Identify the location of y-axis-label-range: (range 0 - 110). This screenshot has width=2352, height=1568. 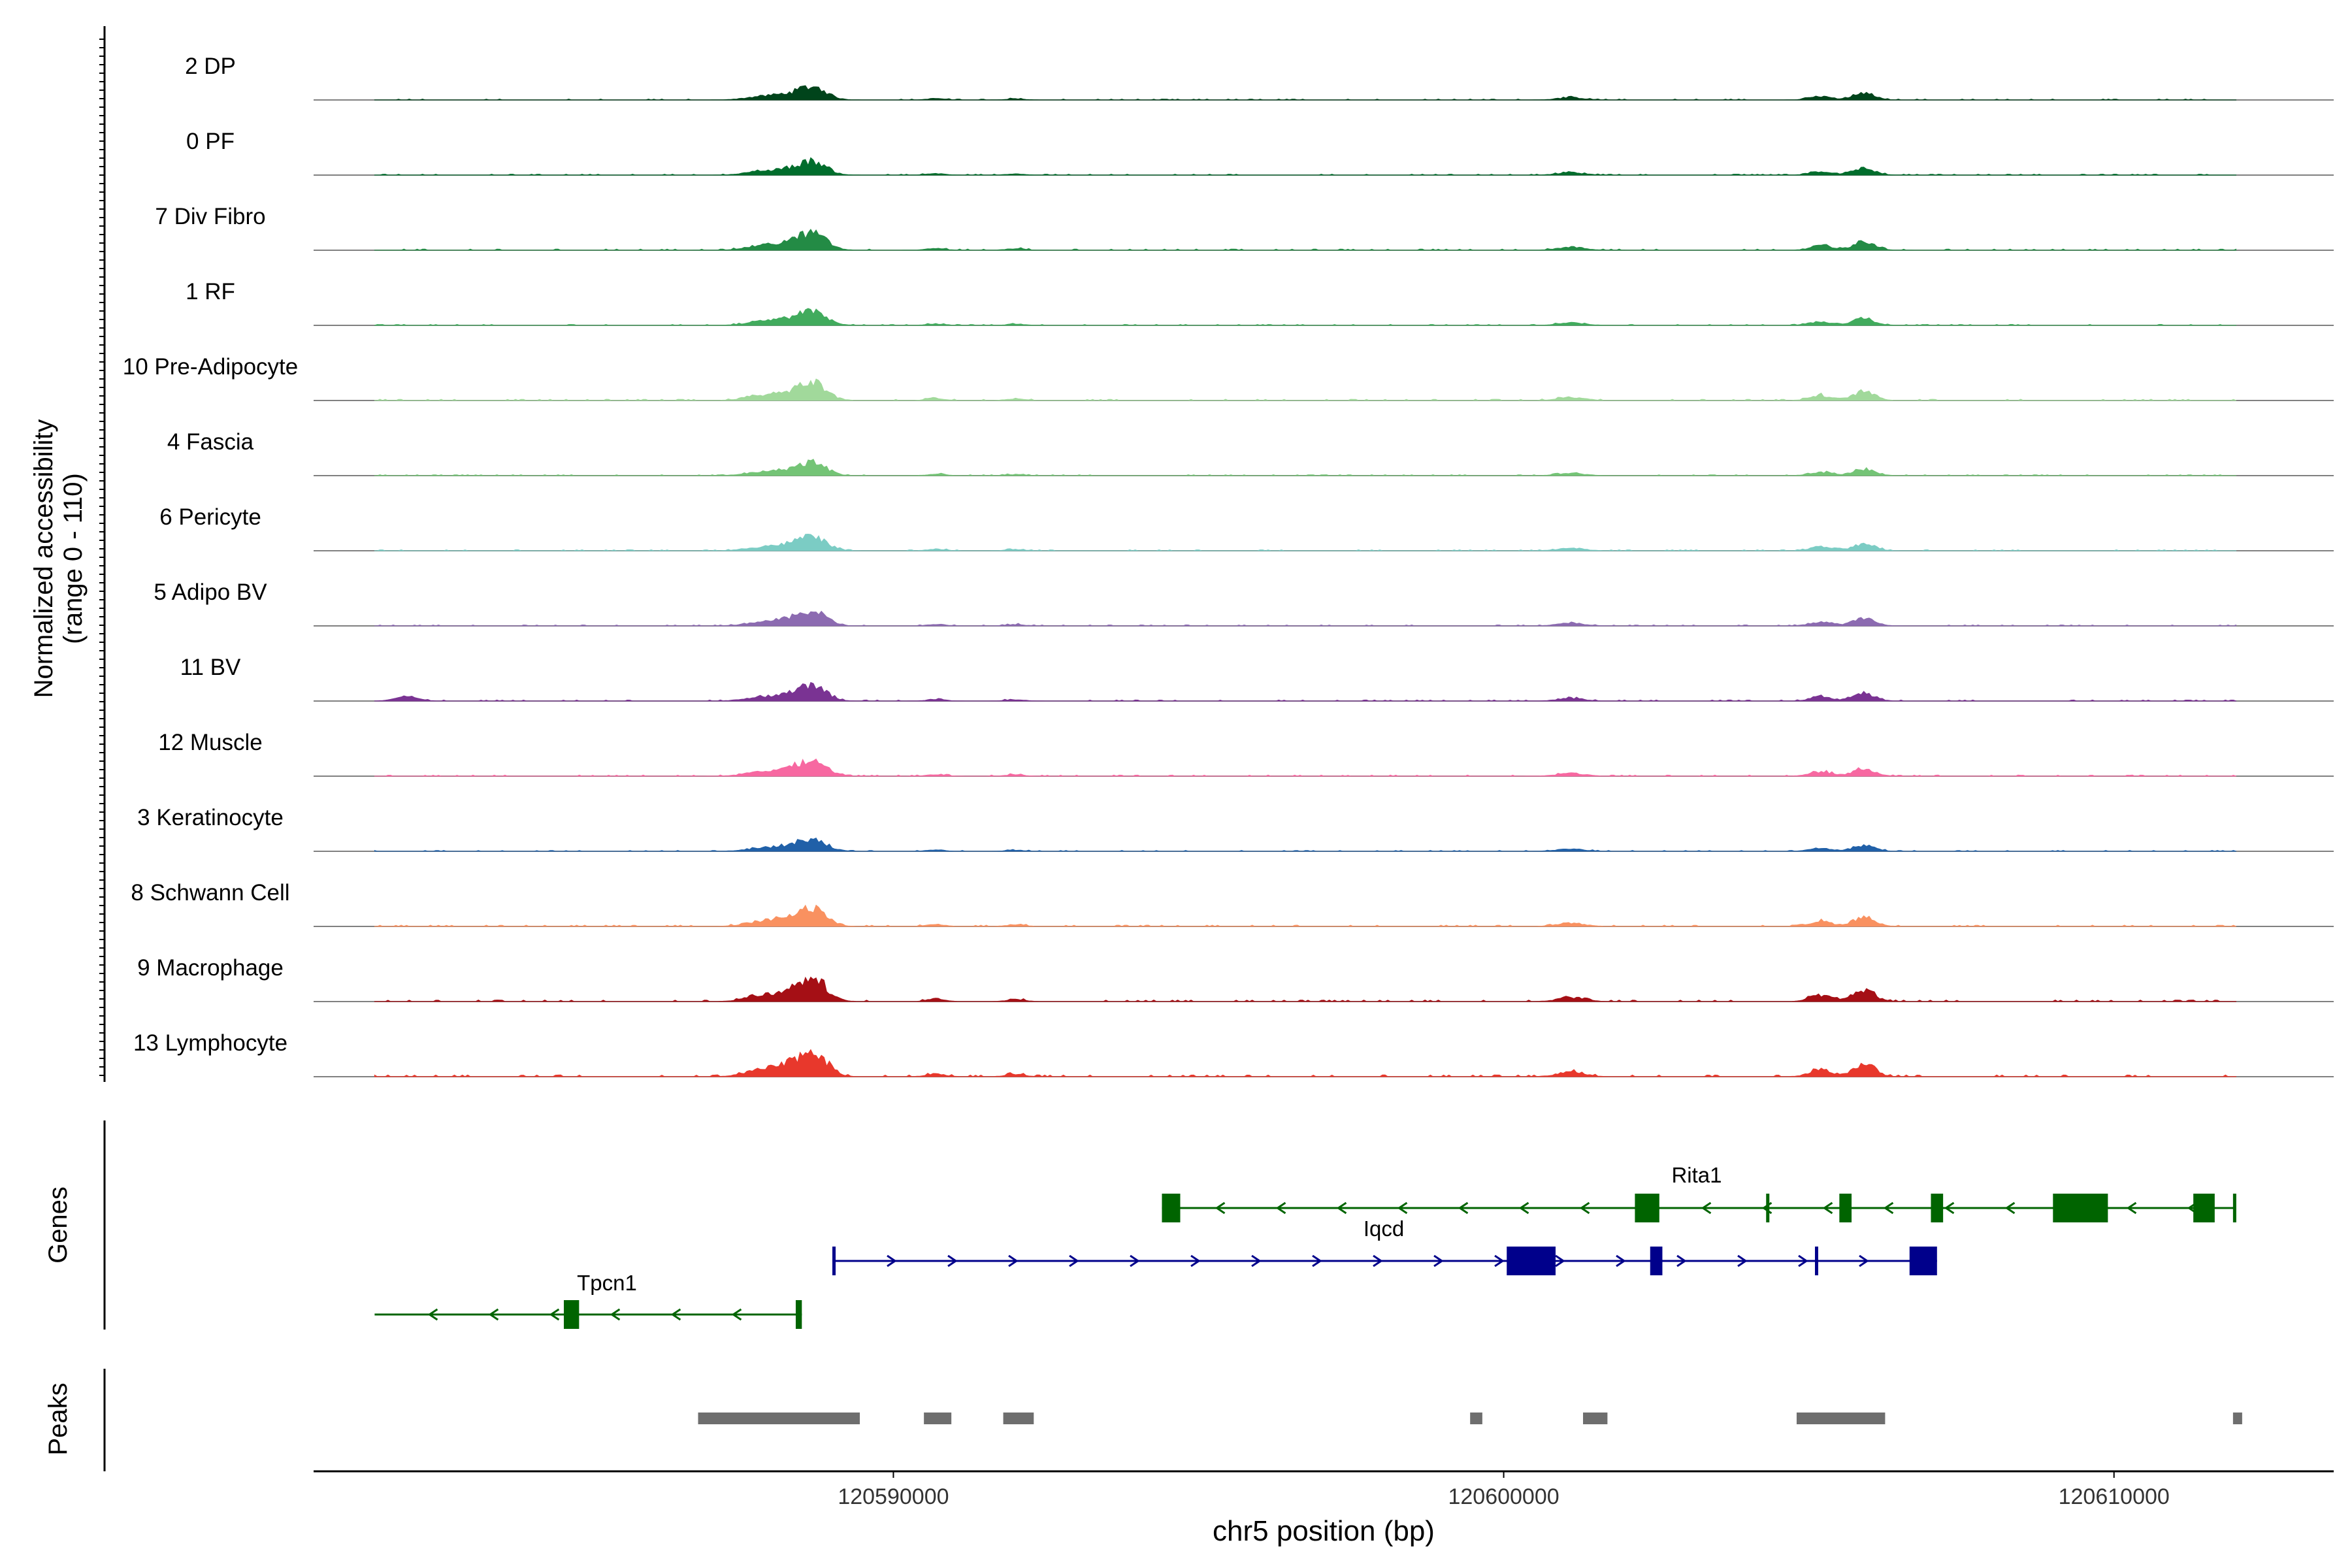
(73, 558).